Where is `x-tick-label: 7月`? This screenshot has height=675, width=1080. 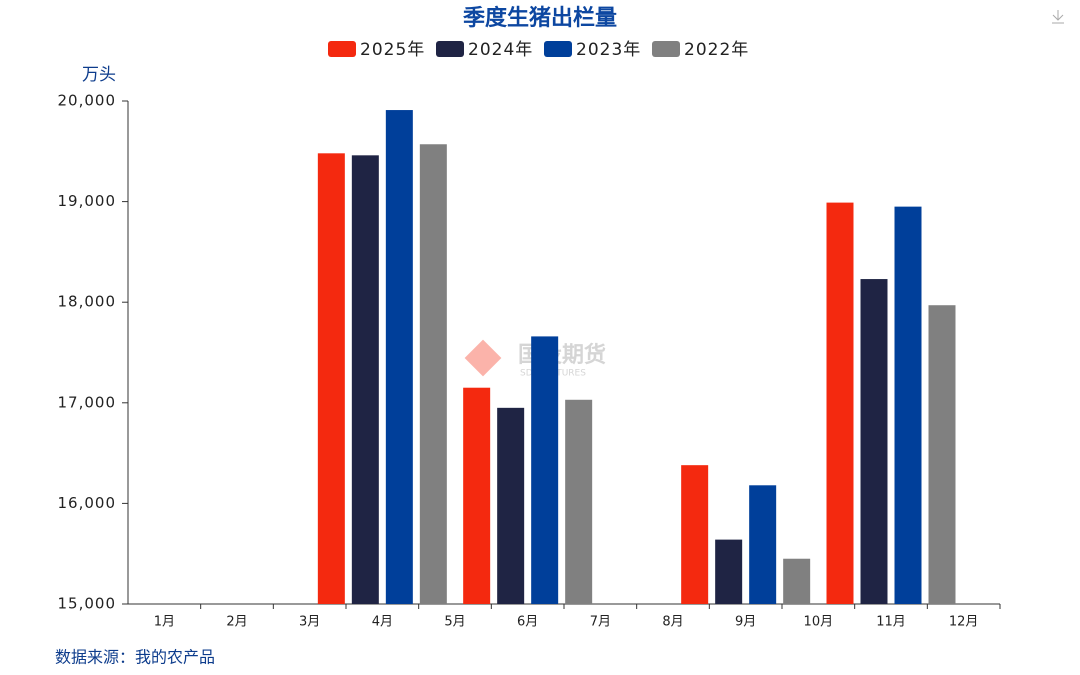
x-tick-label: 7月 is located at coordinates (600, 622).